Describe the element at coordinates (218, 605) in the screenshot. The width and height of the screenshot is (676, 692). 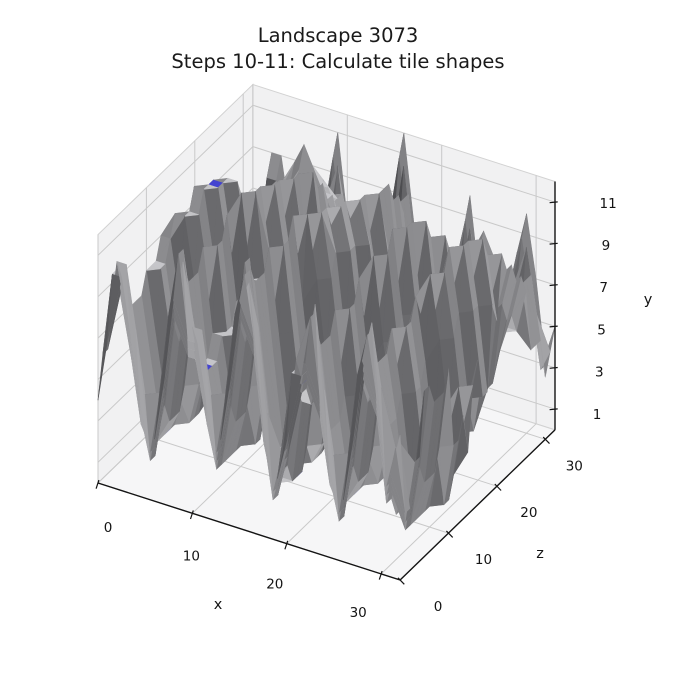
I see `x-axis-label: x` at that location.